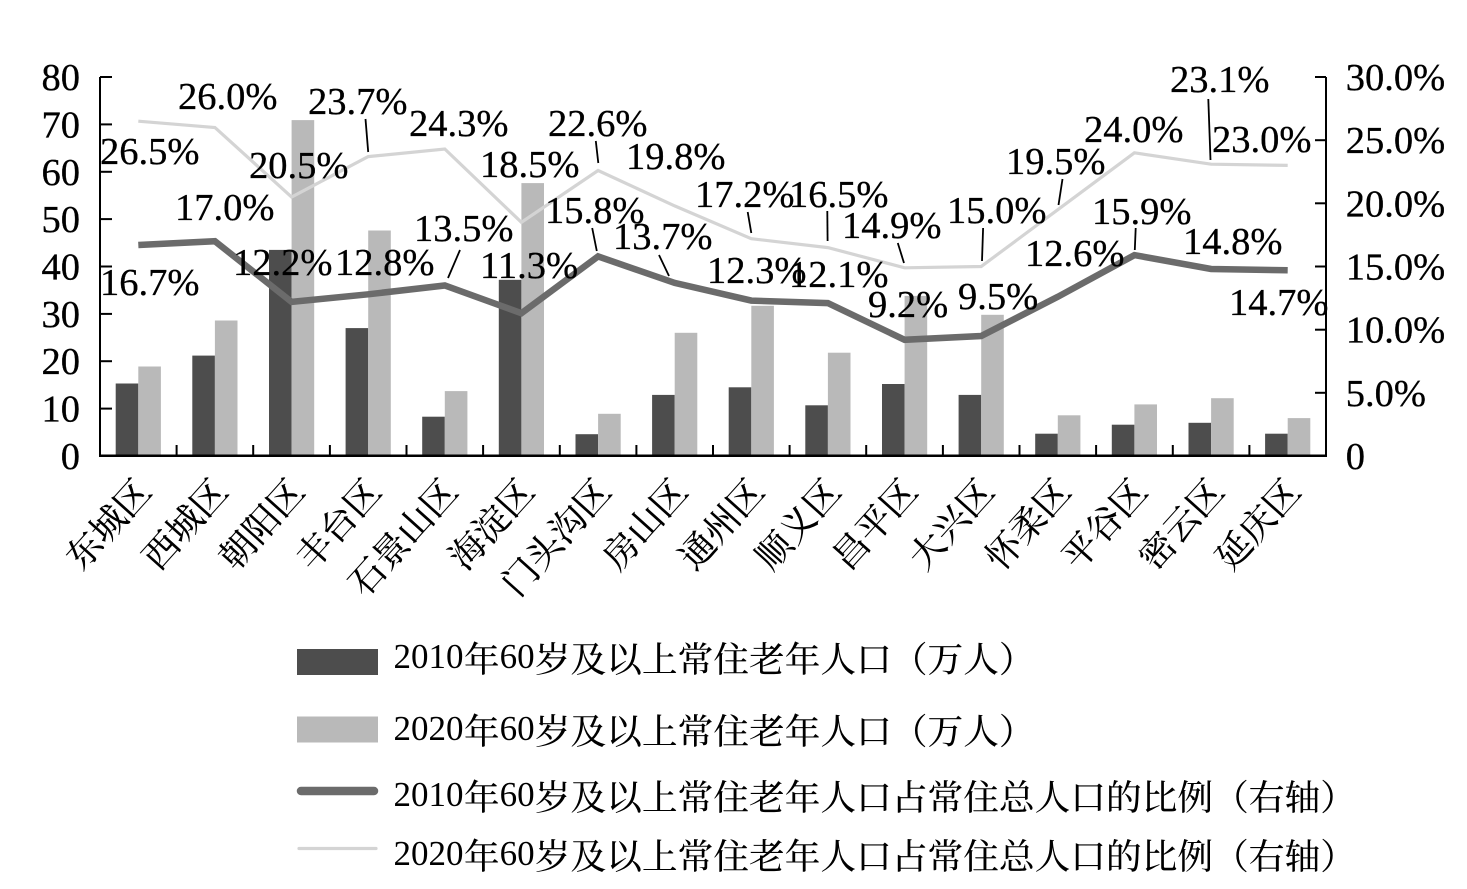  I want to click on svg-text: 20.5%, so click(298, 166).